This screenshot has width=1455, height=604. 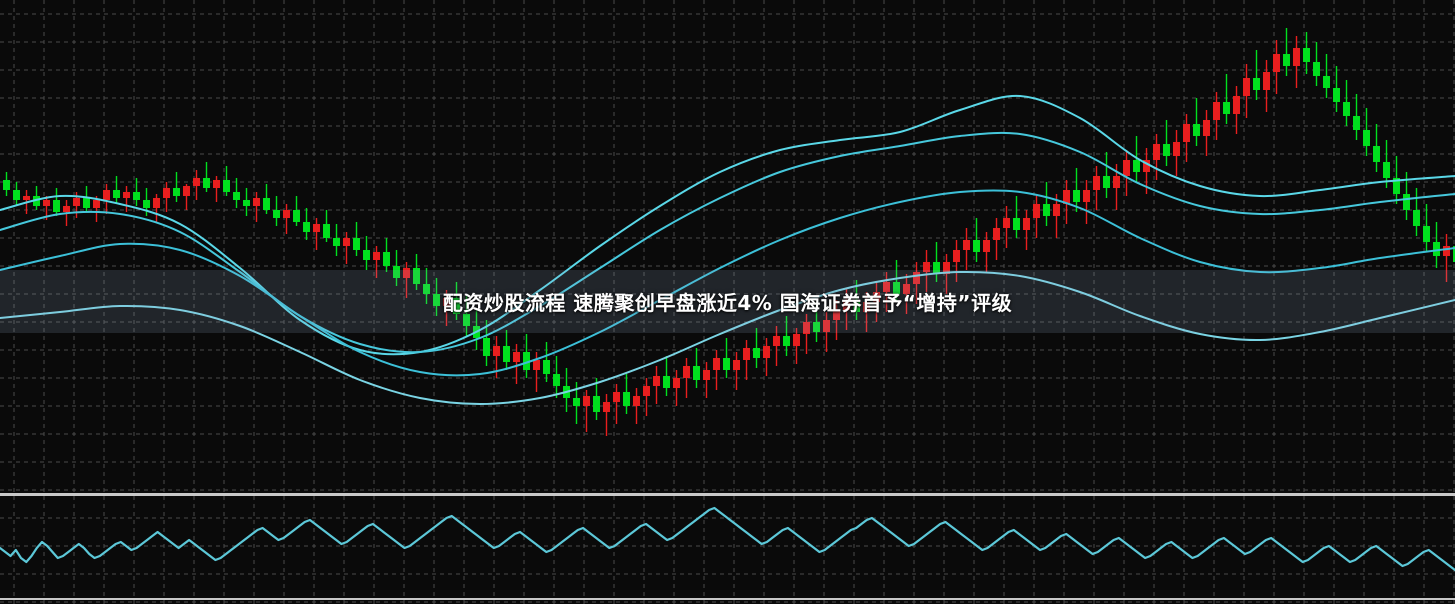 What do you see at coordinates (727, 539) in the screenshot?
I see `indicator-line` at bounding box center [727, 539].